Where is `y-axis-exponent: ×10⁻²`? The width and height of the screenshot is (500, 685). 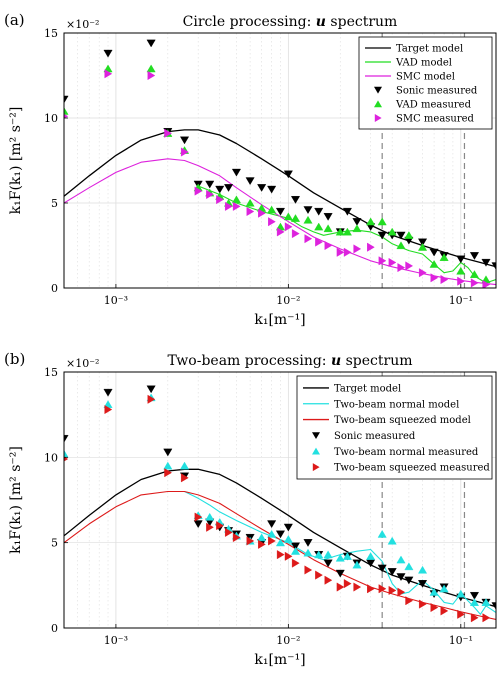 y-axis-exponent: ×10⁻² is located at coordinates (82, 24).